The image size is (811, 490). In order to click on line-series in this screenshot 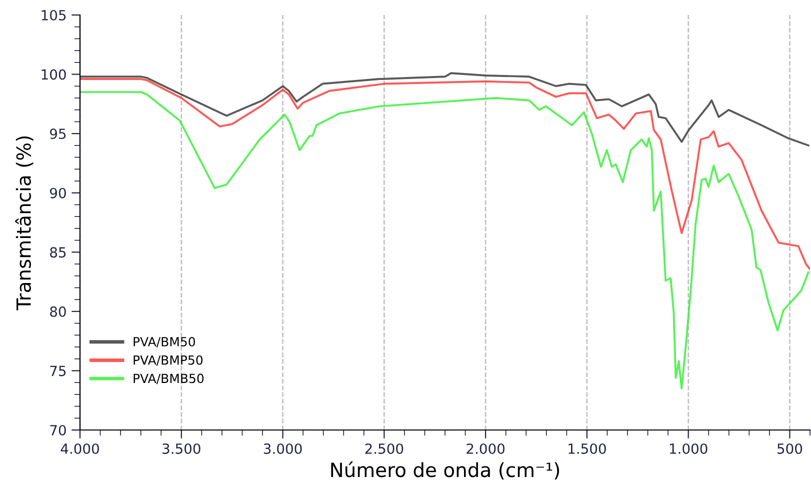, I will do `click(445, 109)`.